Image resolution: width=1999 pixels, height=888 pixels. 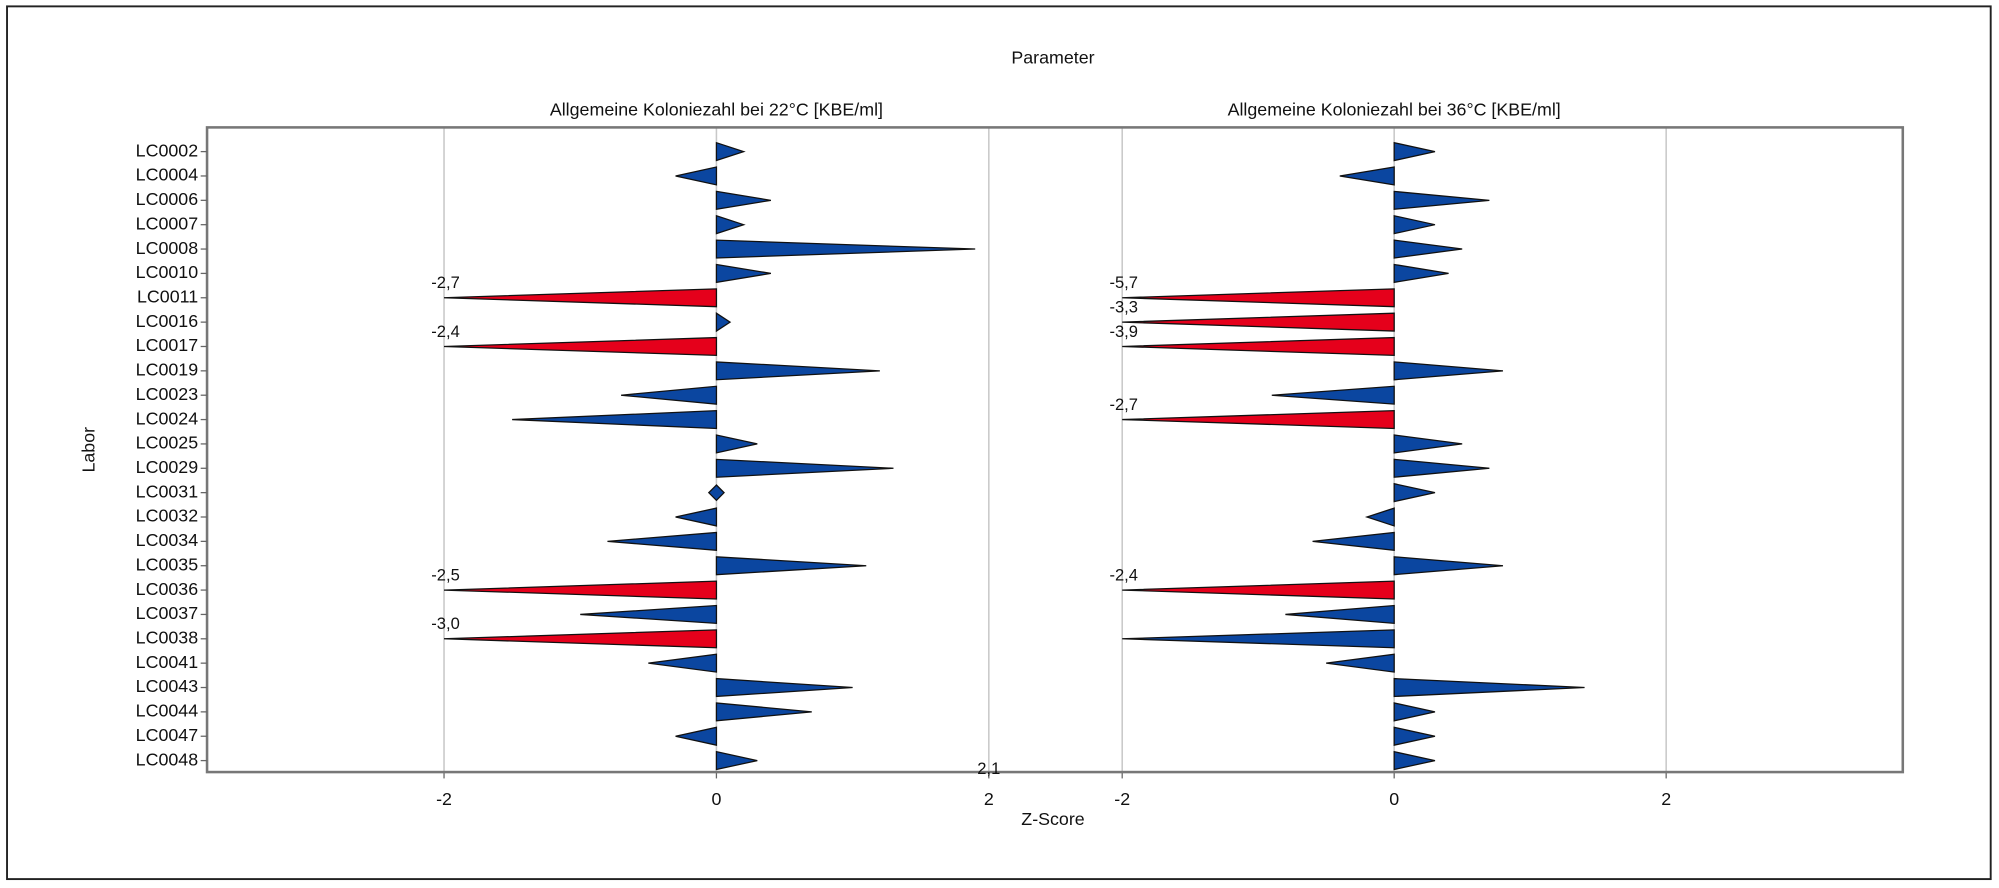 What do you see at coordinates (167, 467) in the screenshot?
I see `y-tick-label: LC0029` at bounding box center [167, 467].